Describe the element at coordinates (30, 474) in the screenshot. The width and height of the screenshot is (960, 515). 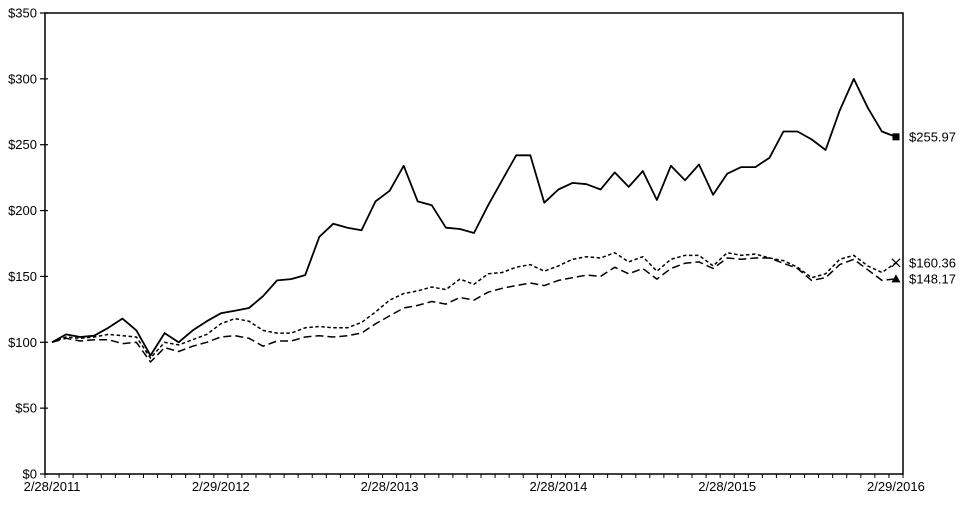
I see `y-axis-label: $0` at that location.